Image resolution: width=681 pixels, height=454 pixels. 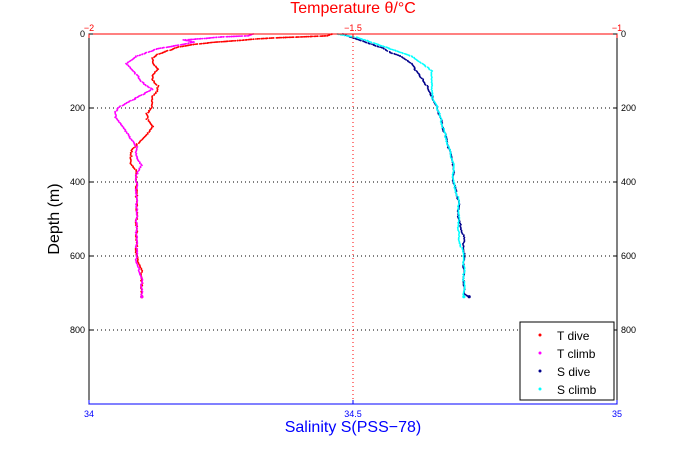 What do you see at coordinates (628, 256) in the screenshot?
I see `y-tick-label-right: 600` at bounding box center [628, 256].